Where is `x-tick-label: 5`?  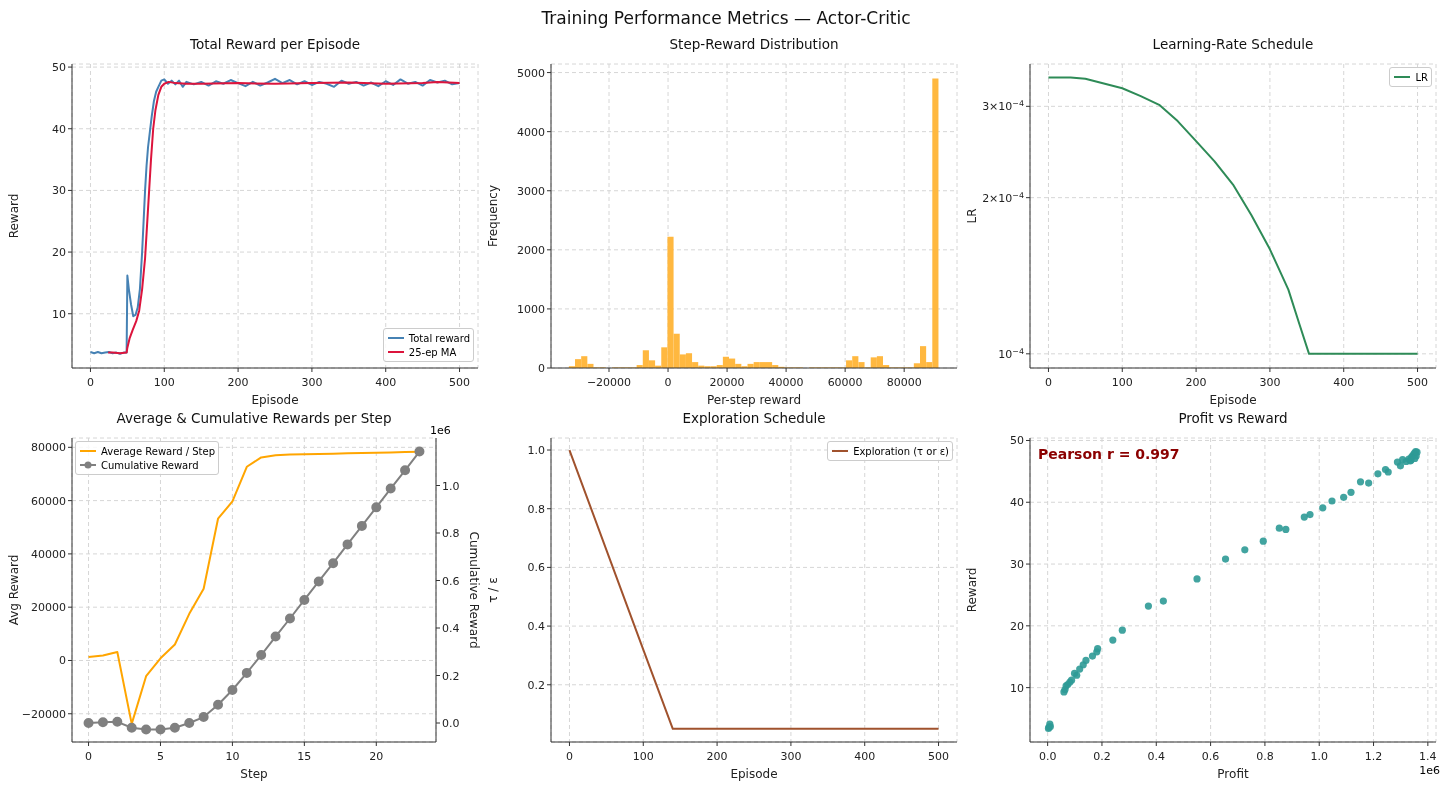 x-tick-label: 5 is located at coordinates (160, 756).